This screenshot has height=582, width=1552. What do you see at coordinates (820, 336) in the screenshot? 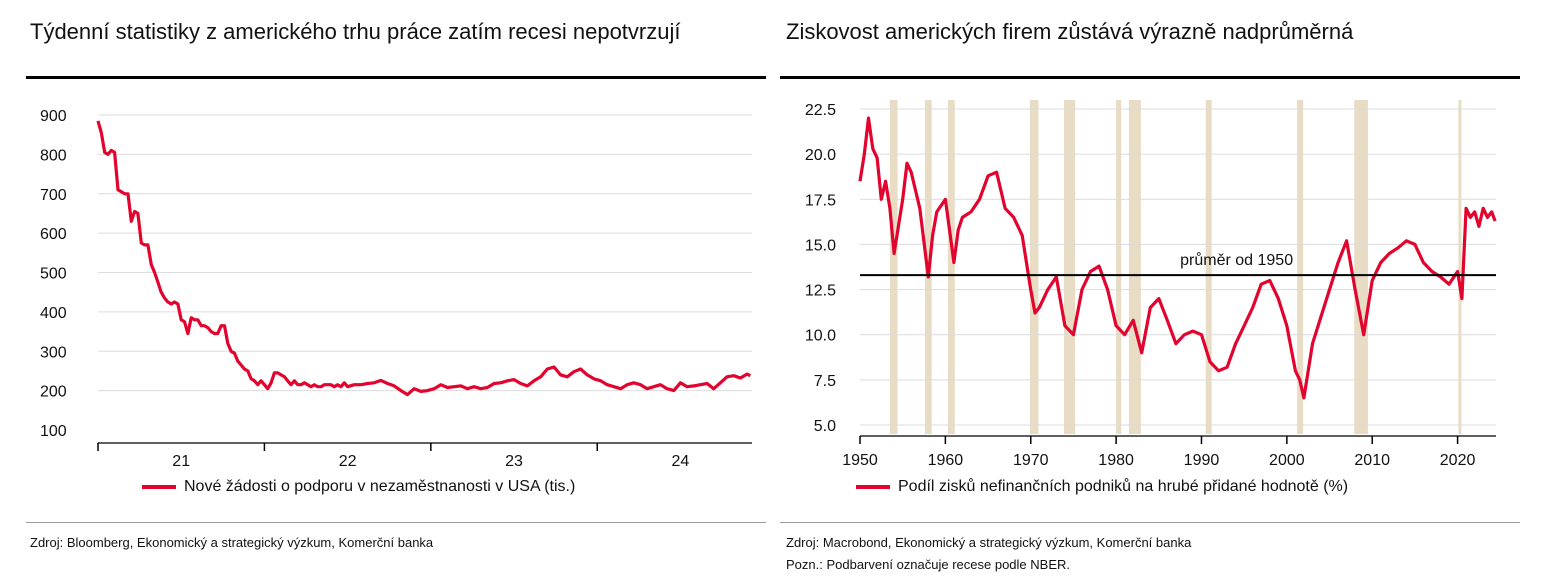
I see `right-y-tick-label: 10.0` at bounding box center [820, 336].